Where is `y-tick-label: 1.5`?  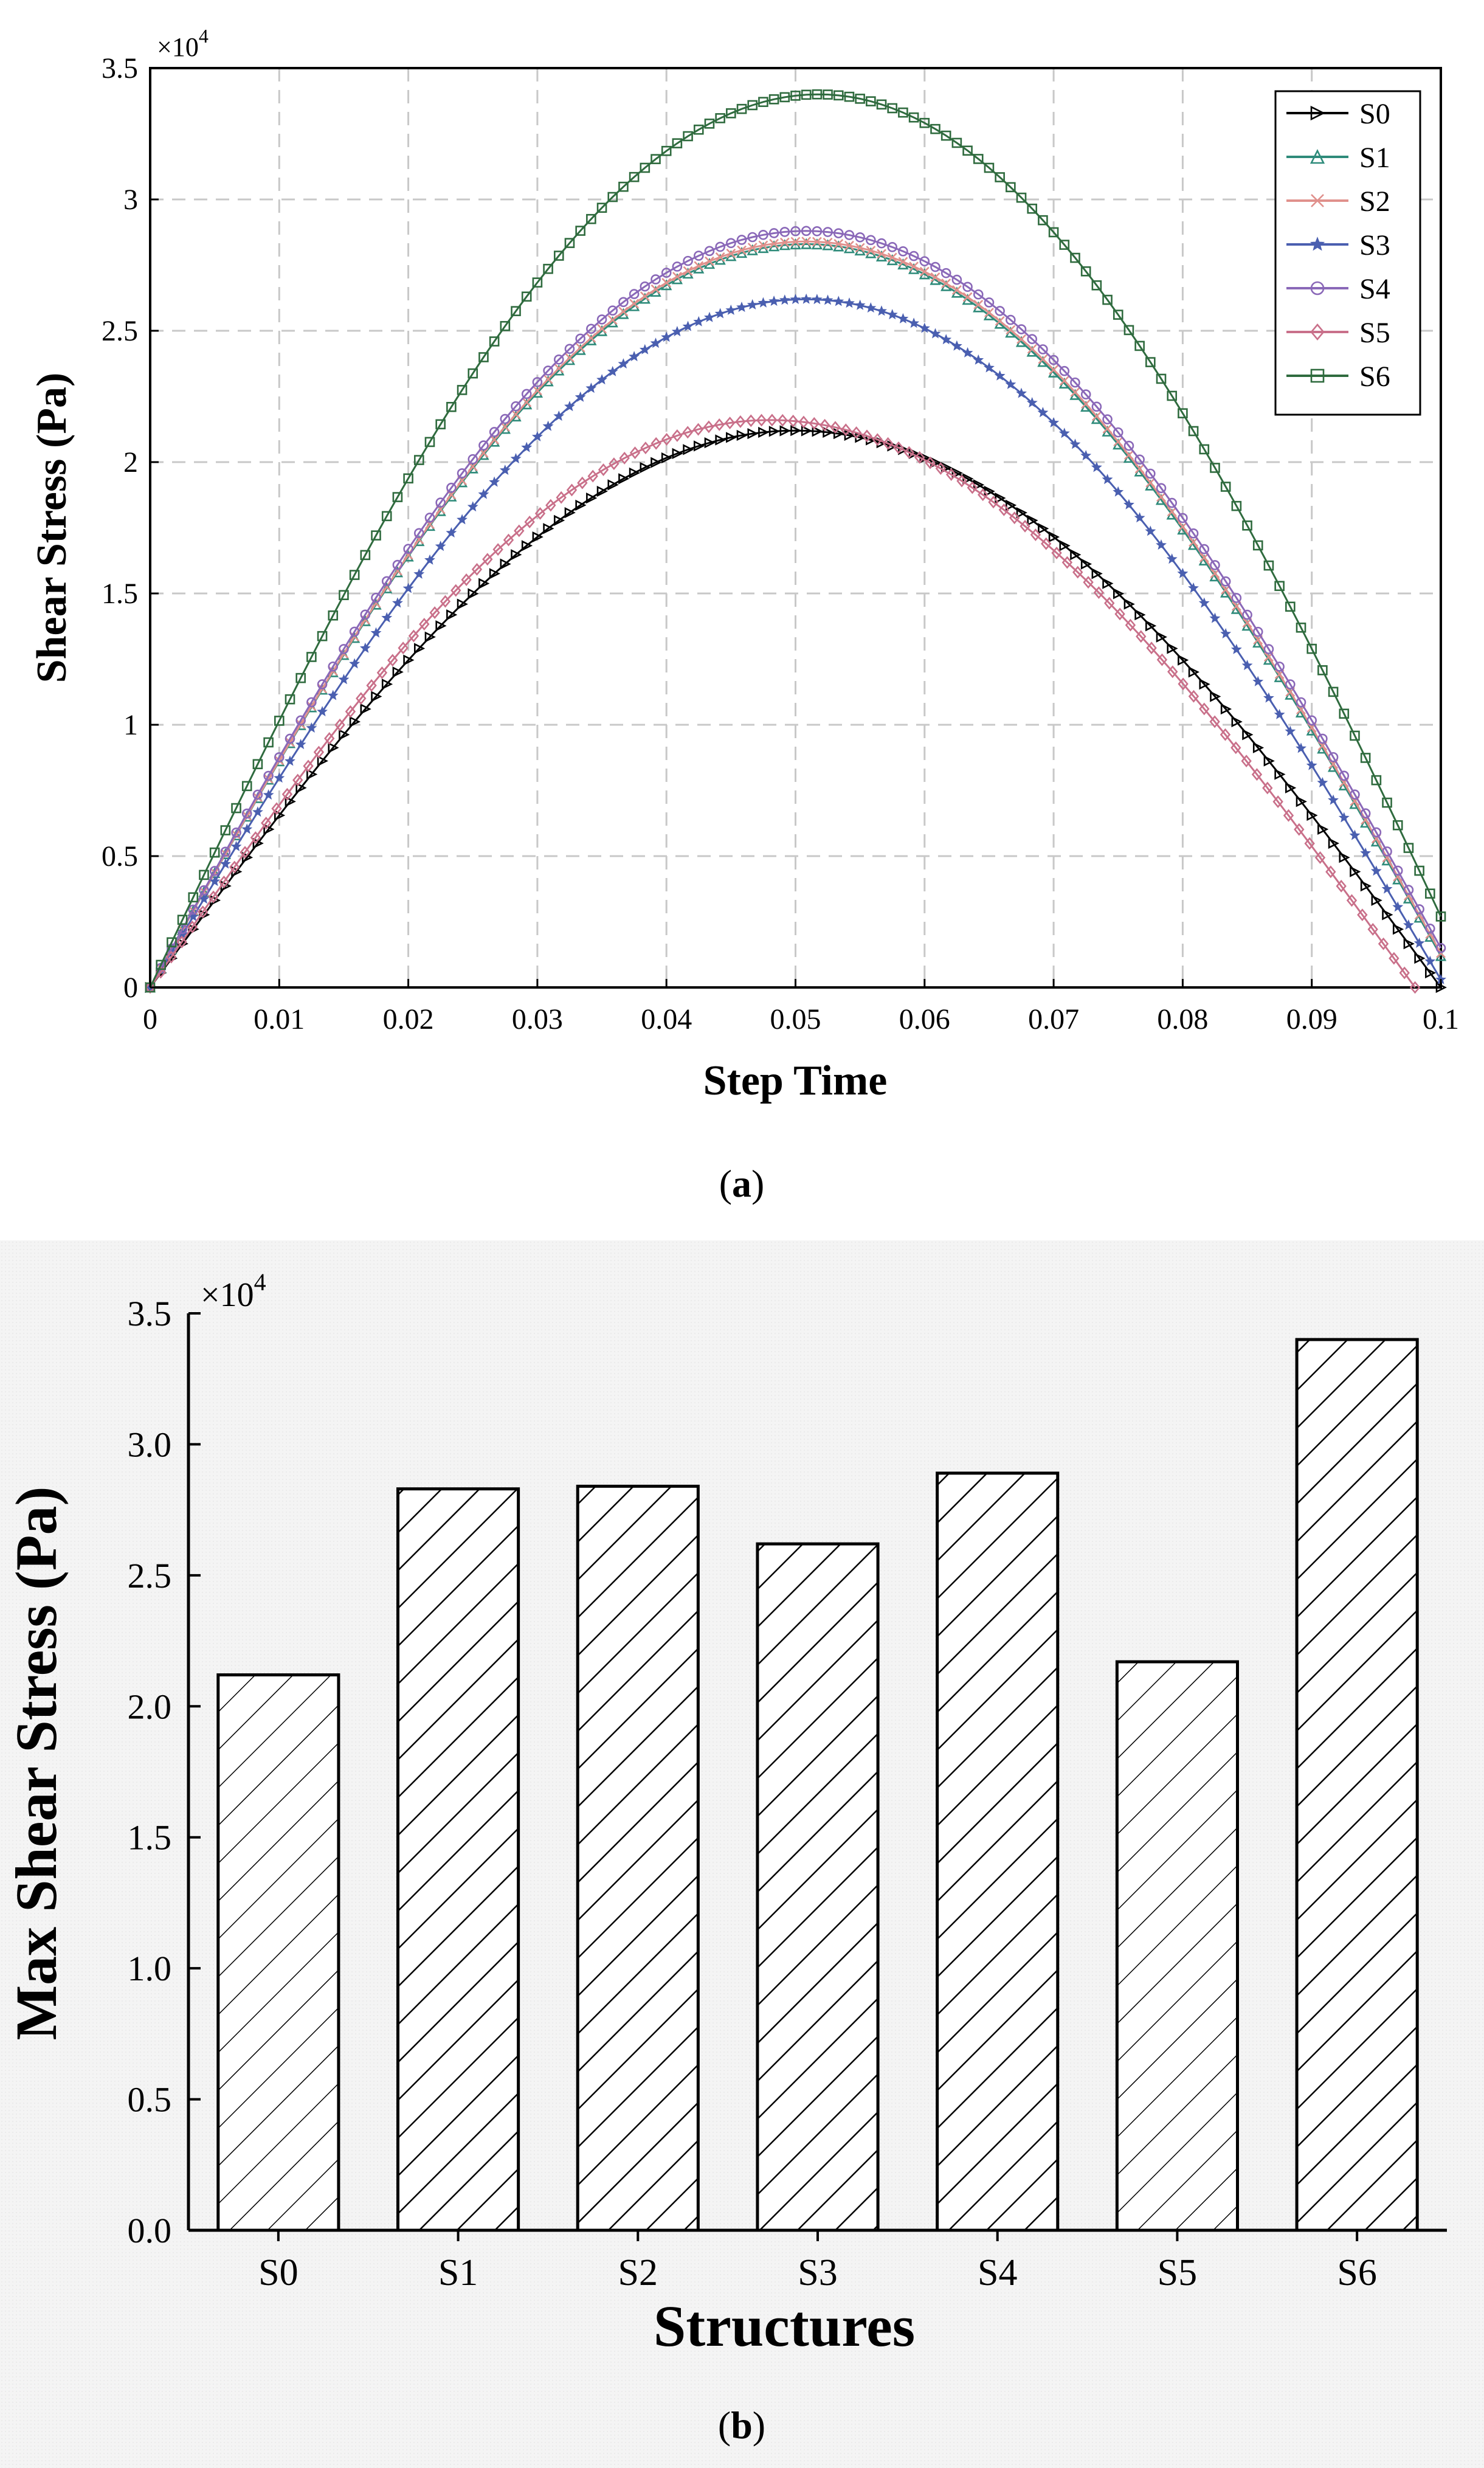 y-tick-label: 1.5 is located at coordinates (150, 1838).